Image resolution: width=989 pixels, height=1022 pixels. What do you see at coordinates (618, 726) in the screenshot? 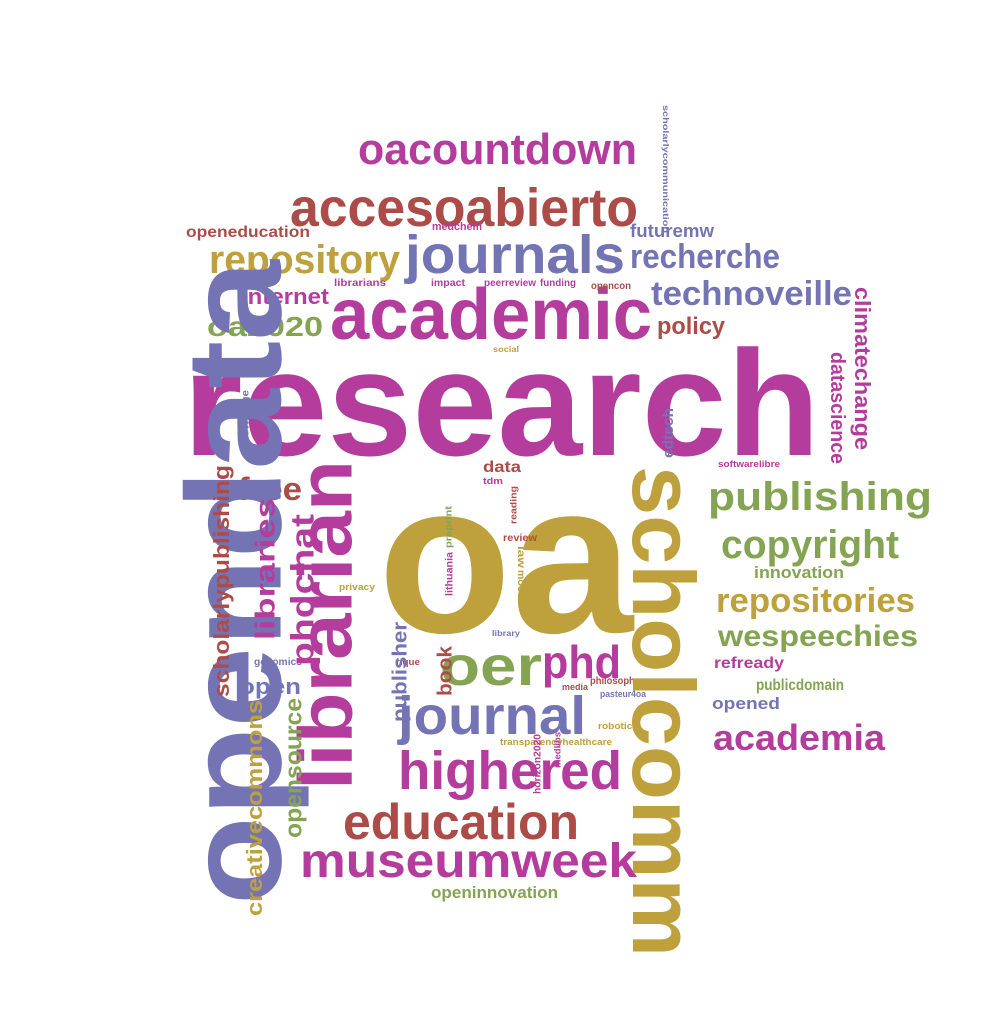
I see `word-robotics: robotics` at bounding box center [618, 726].